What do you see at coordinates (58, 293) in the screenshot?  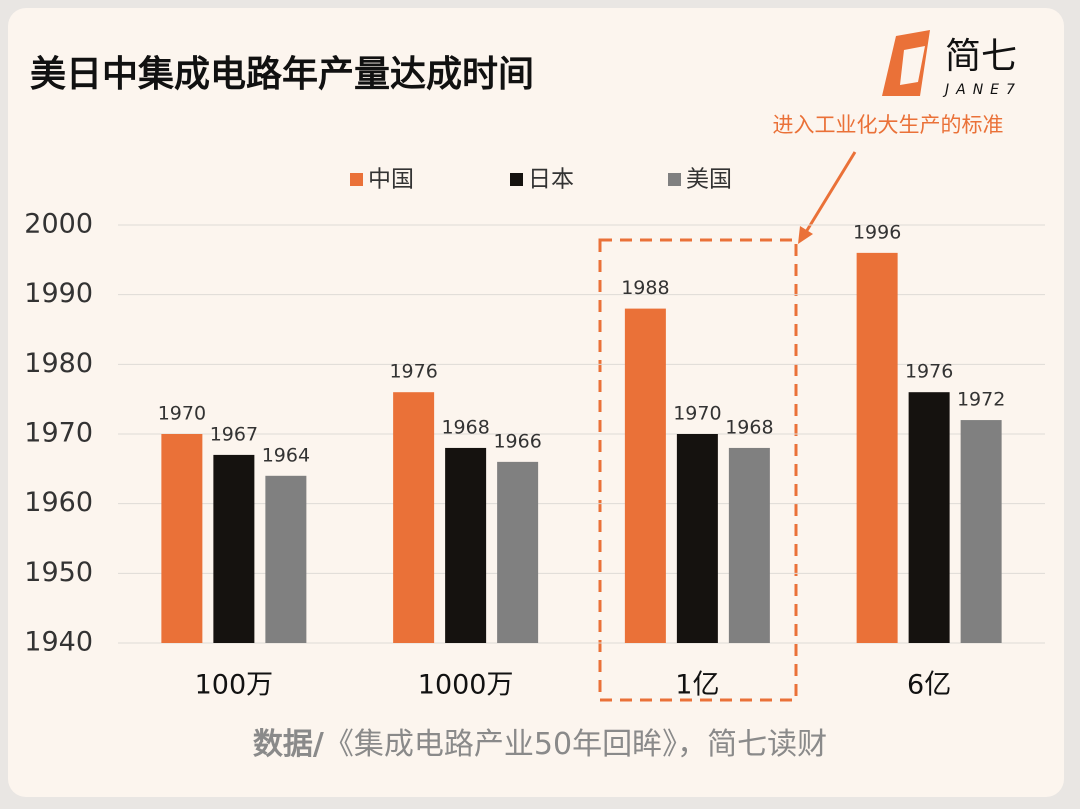 I see `y-tick-label: 1990` at bounding box center [58, 293].